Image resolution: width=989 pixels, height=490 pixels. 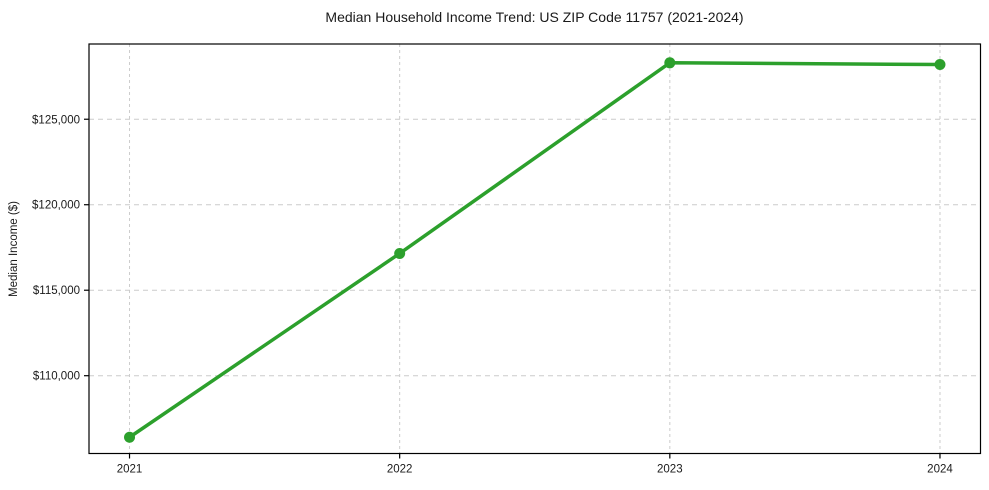 What do you see at coordinates (14, 249) in the screenshot?
I see `y-axis-label: Median Income ($)` at bounding box center [14, 249].